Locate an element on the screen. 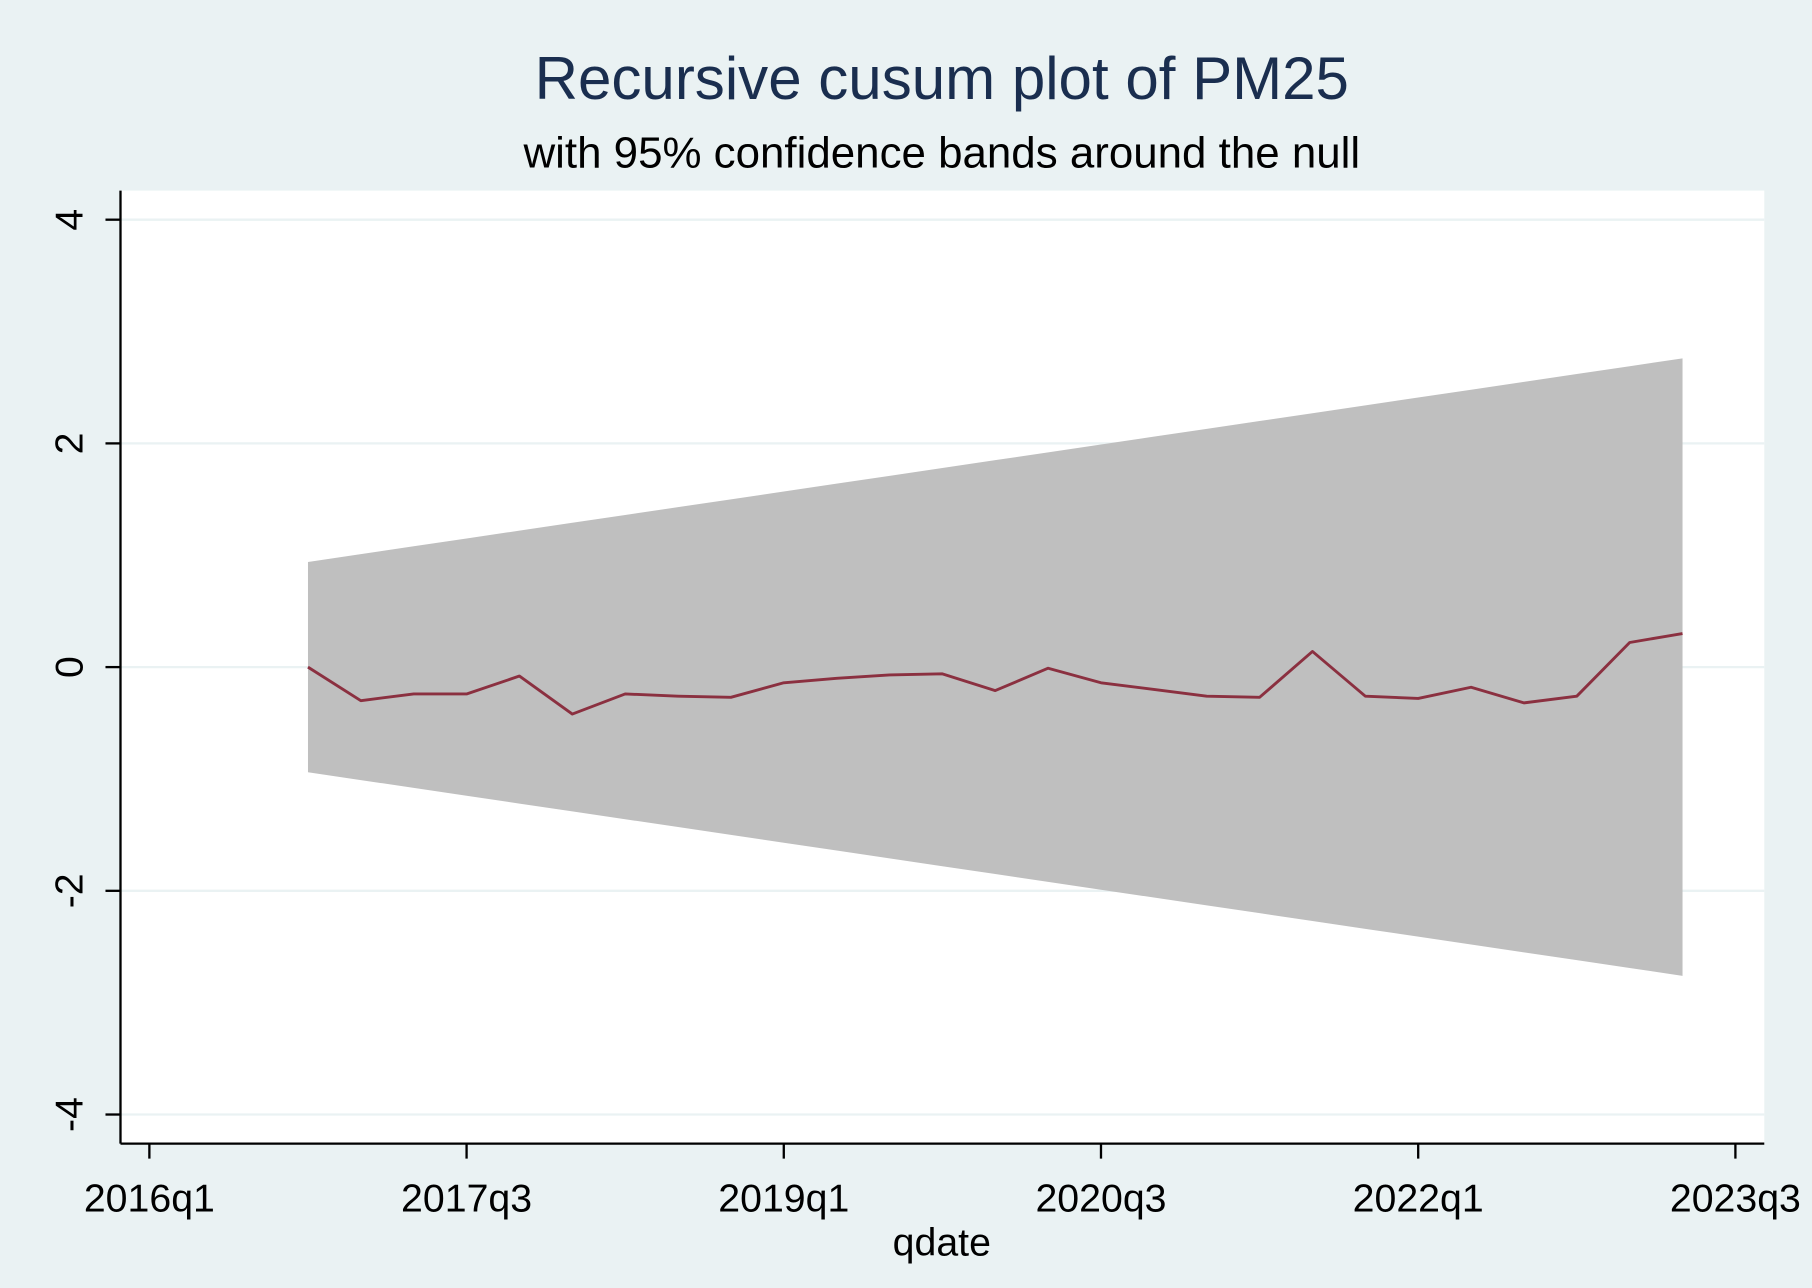 The image size is (1812, 1288). y-tick-label: 0 is located at coordinates (69, 667).